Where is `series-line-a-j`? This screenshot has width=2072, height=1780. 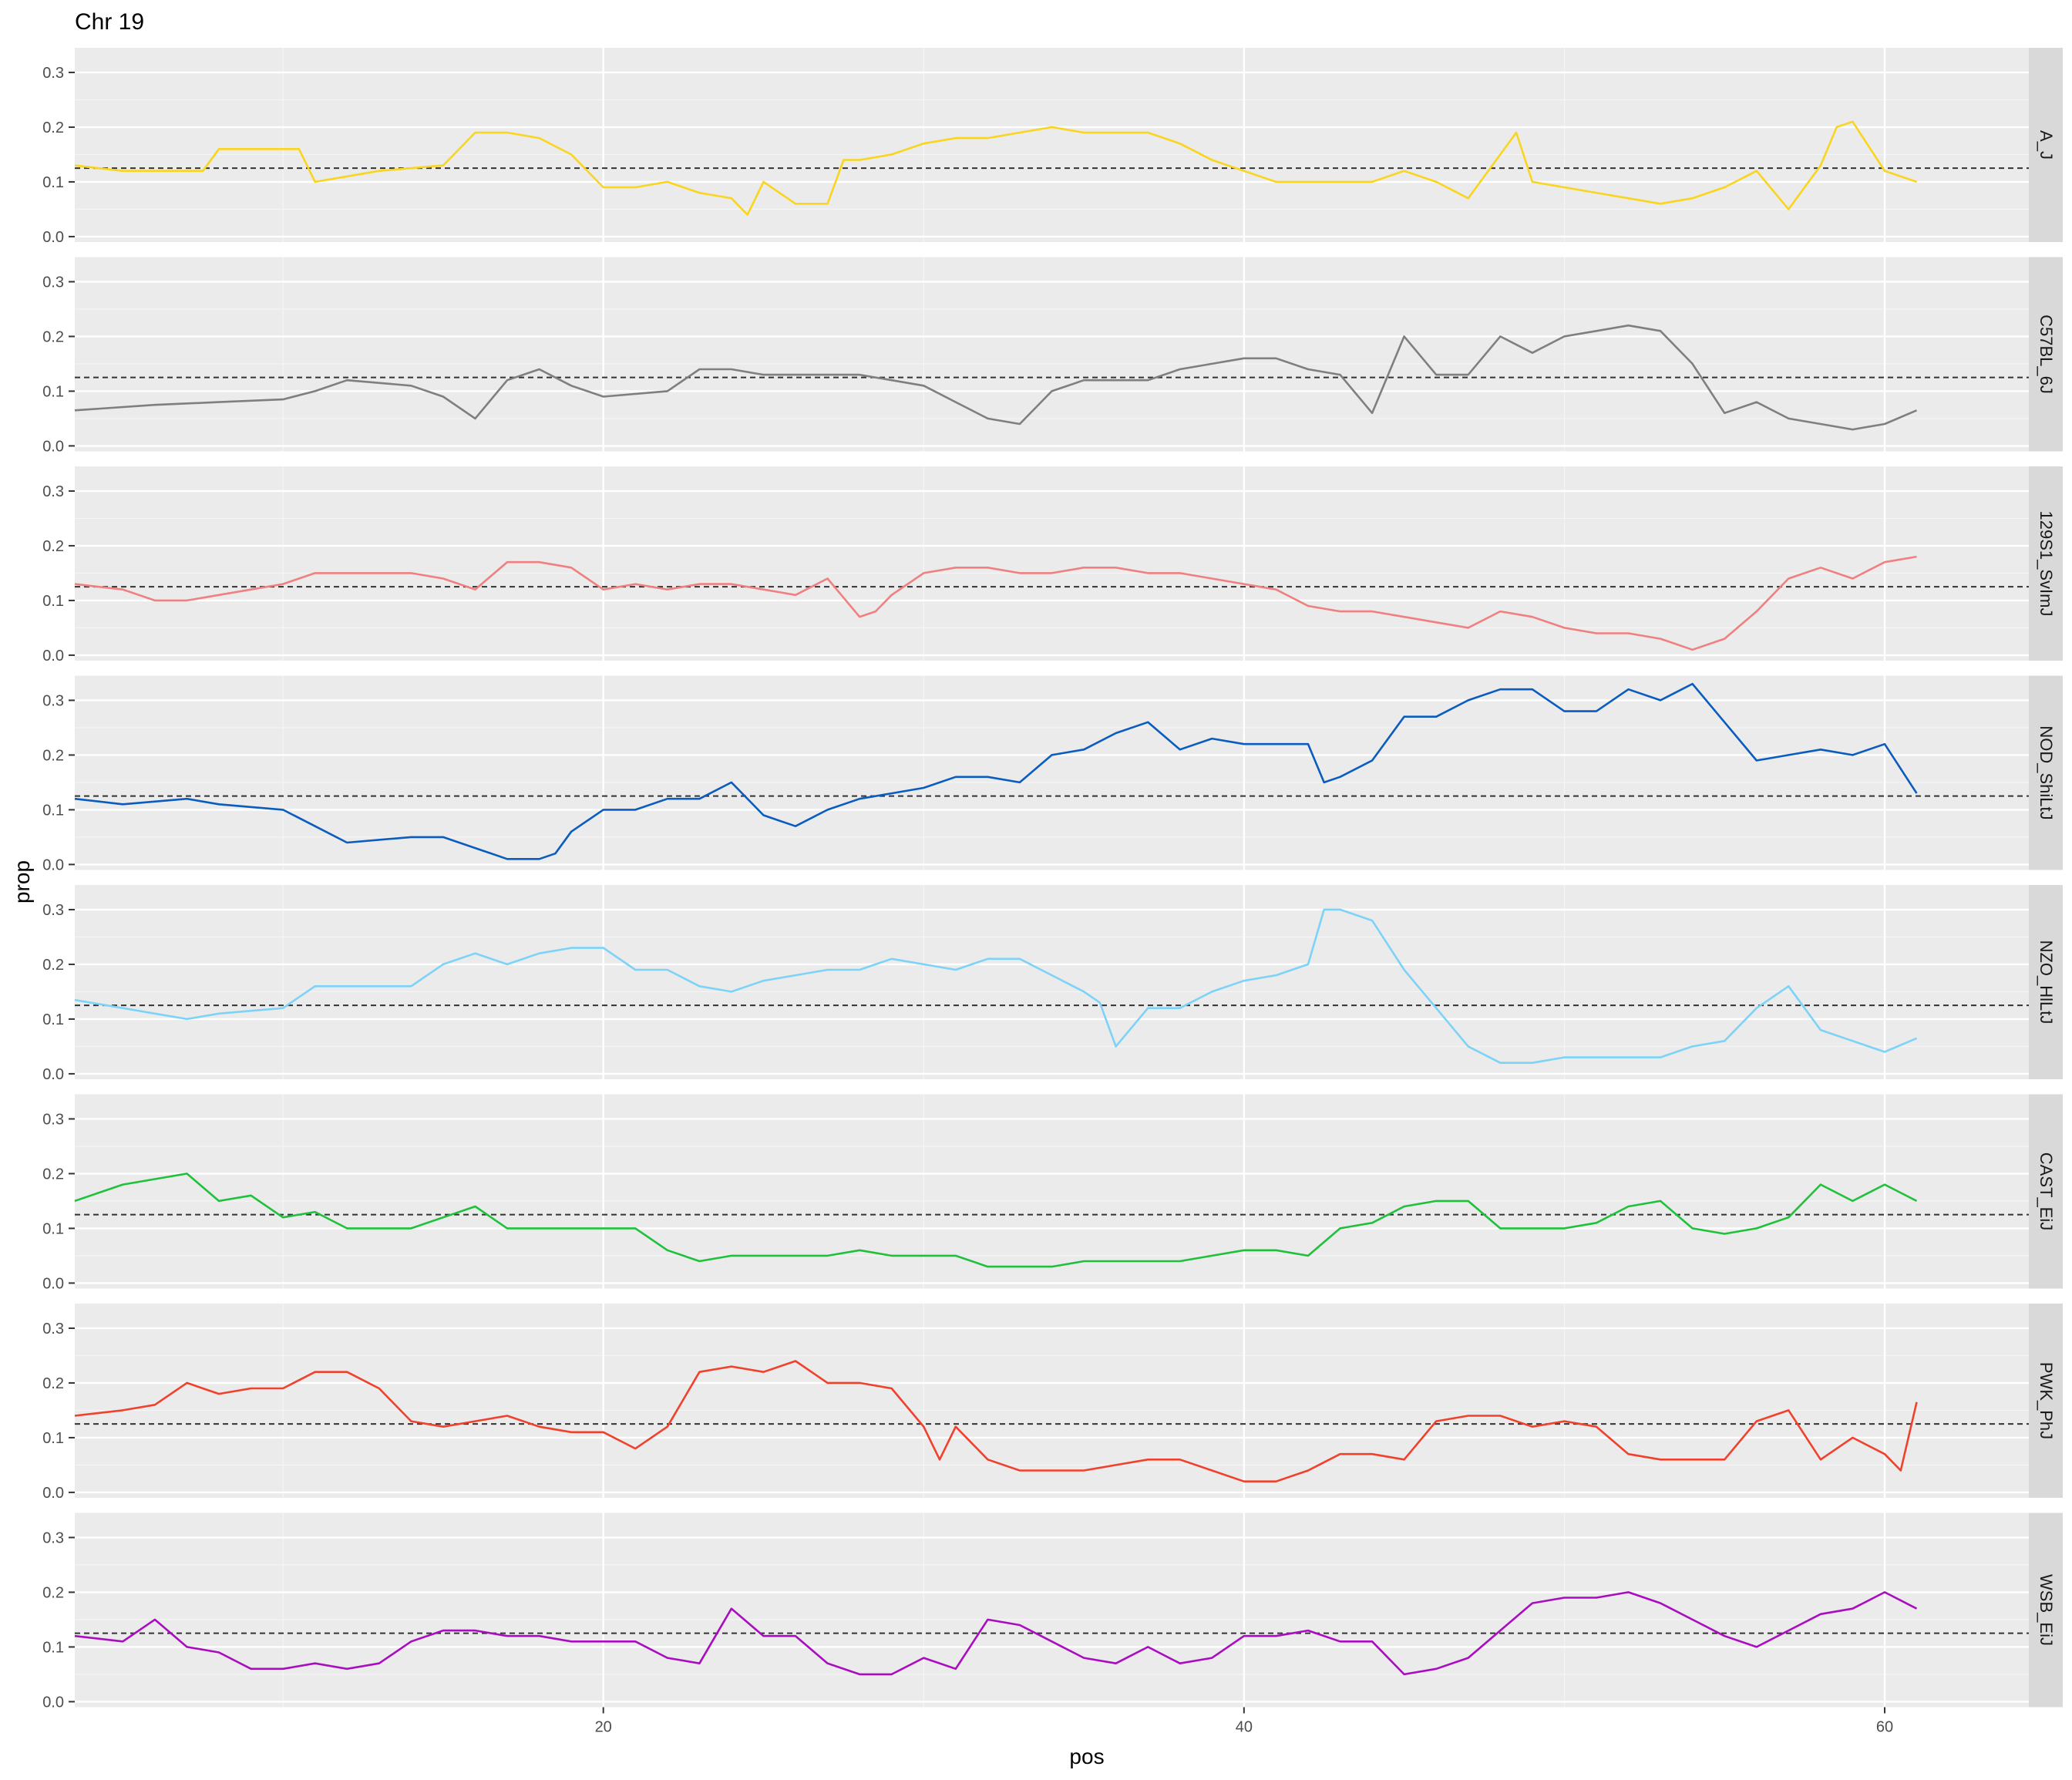 series-line-a-j is located at coordinates (996, 168).